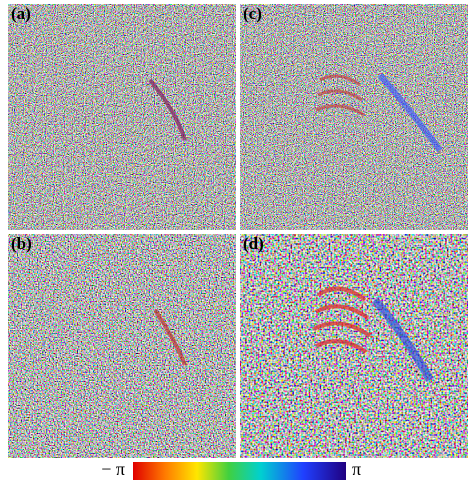 This screenshot has height=486, width=474. What do you see at coordinates (253, 243) in the screenshot?
I see `panel-label: (d)` at bounding box center [253, 243].